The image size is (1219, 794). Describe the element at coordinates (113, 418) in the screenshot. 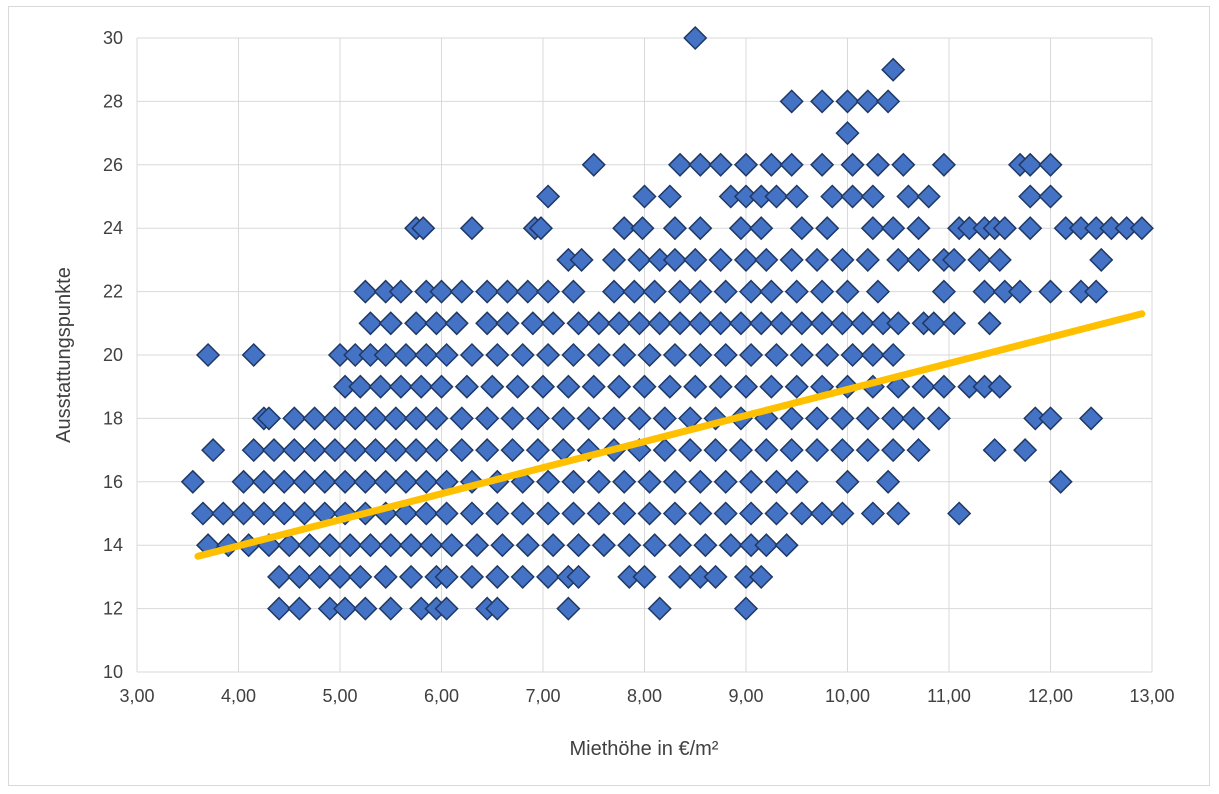

I see `y-tick-label: 18` at that location.